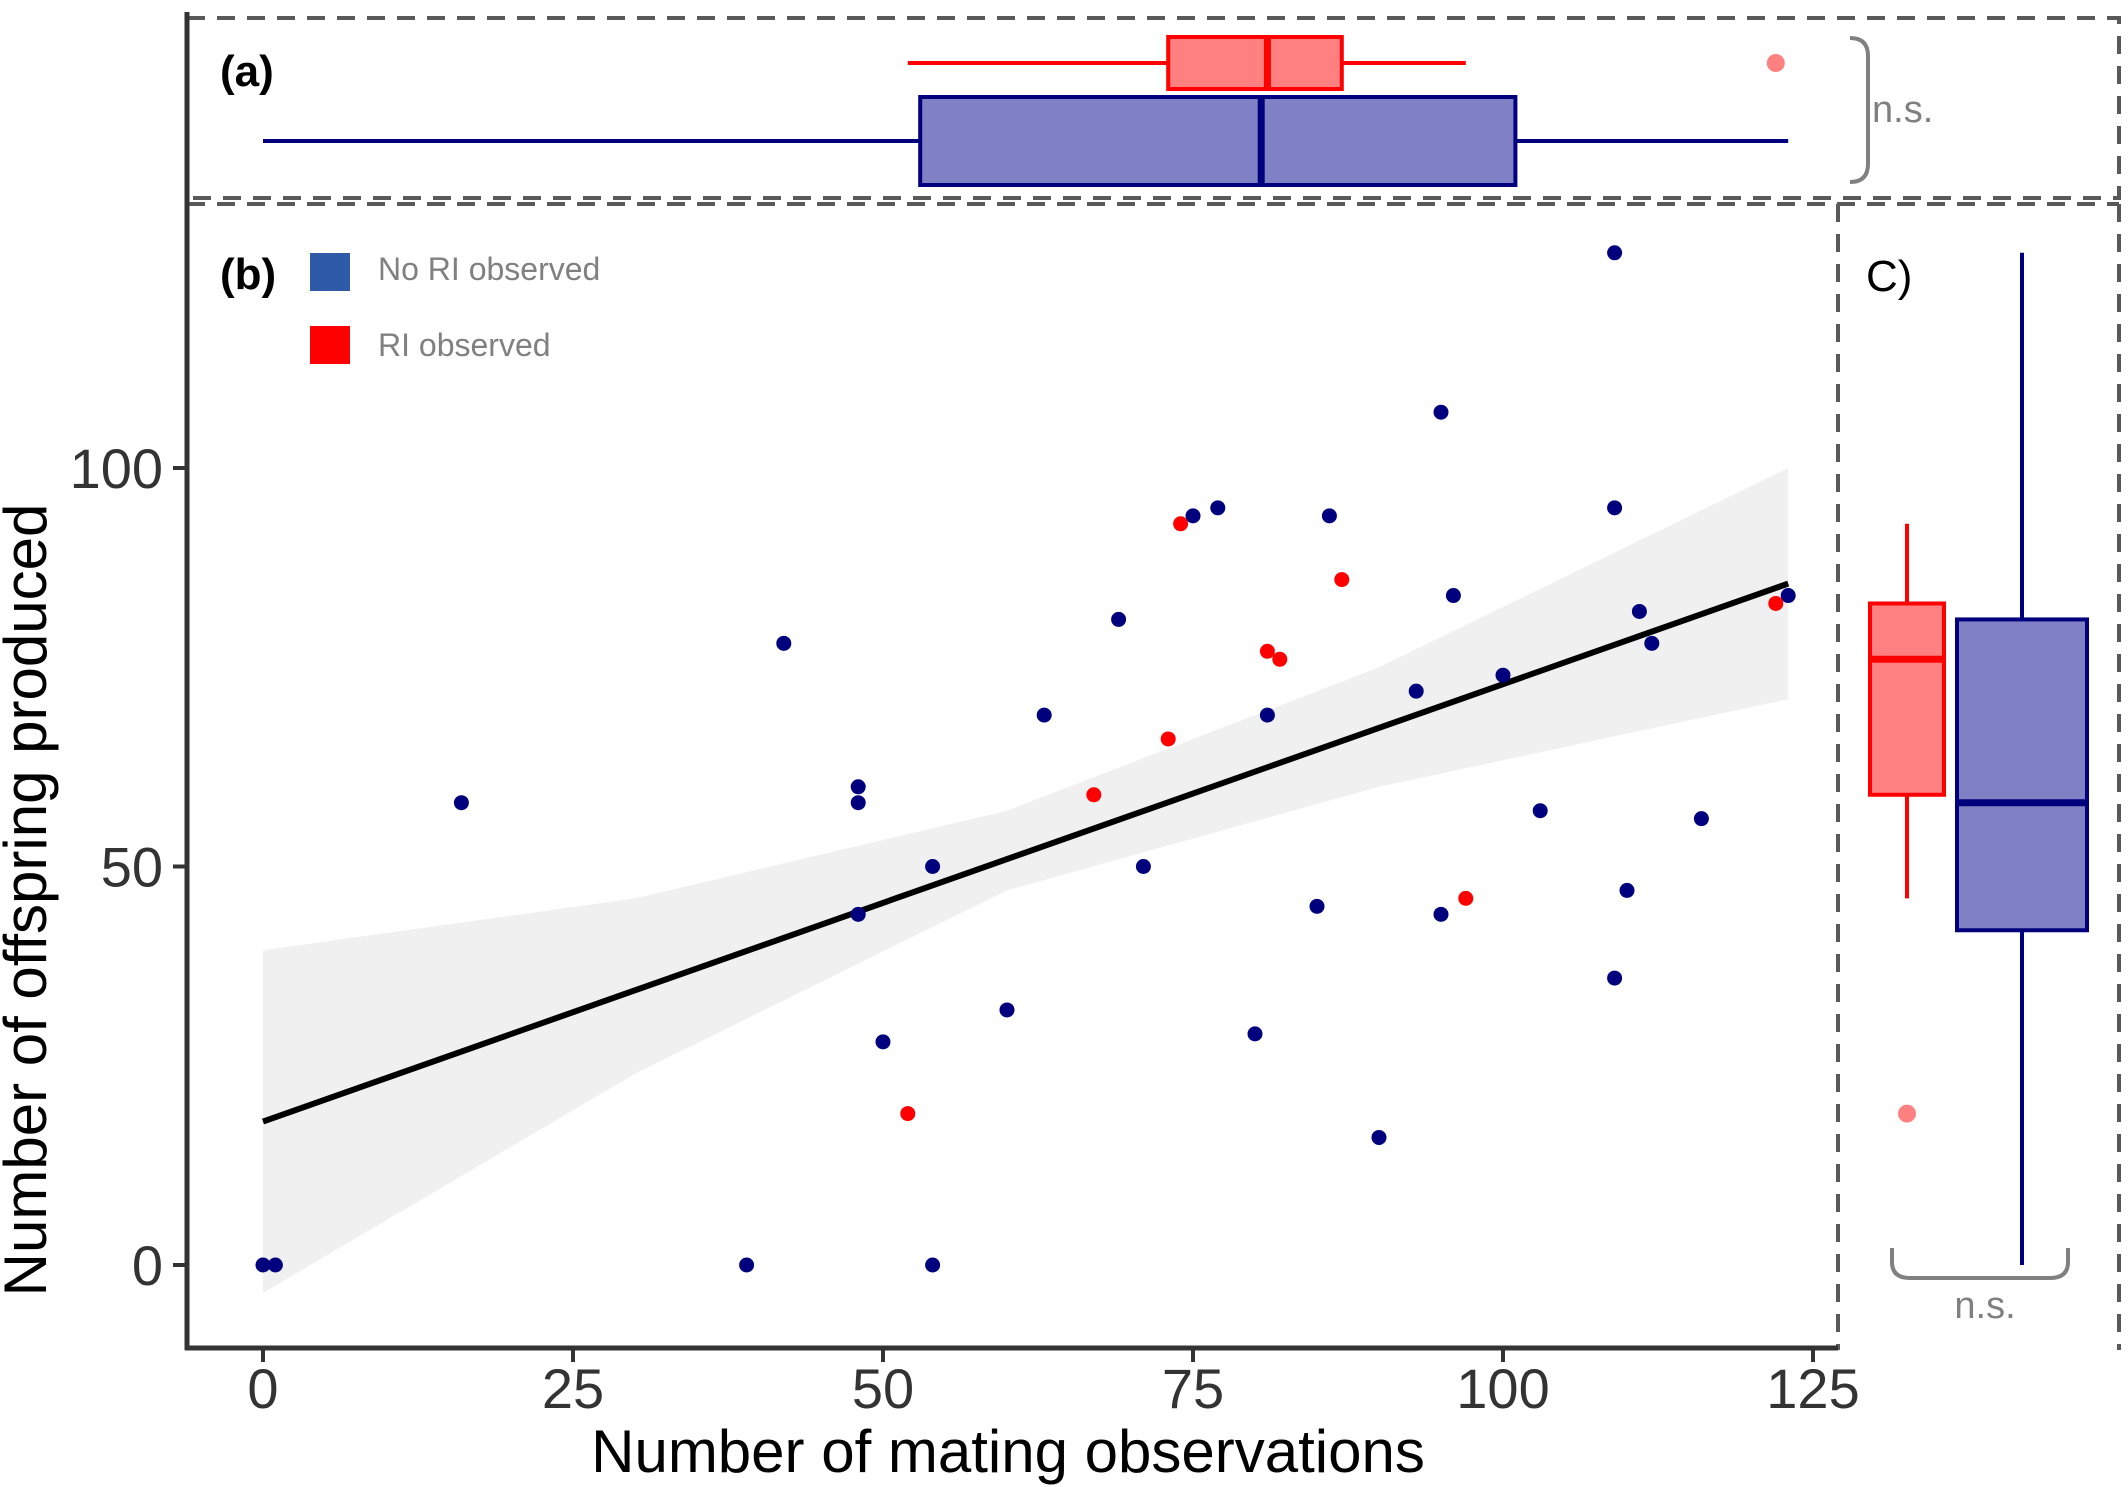 This screenshot has width=2128, height=1487. What do you see at coordinates (883, 1388) in the screenshot?
I see `x-tick-label: 50` at bounding box center [883, 1388].